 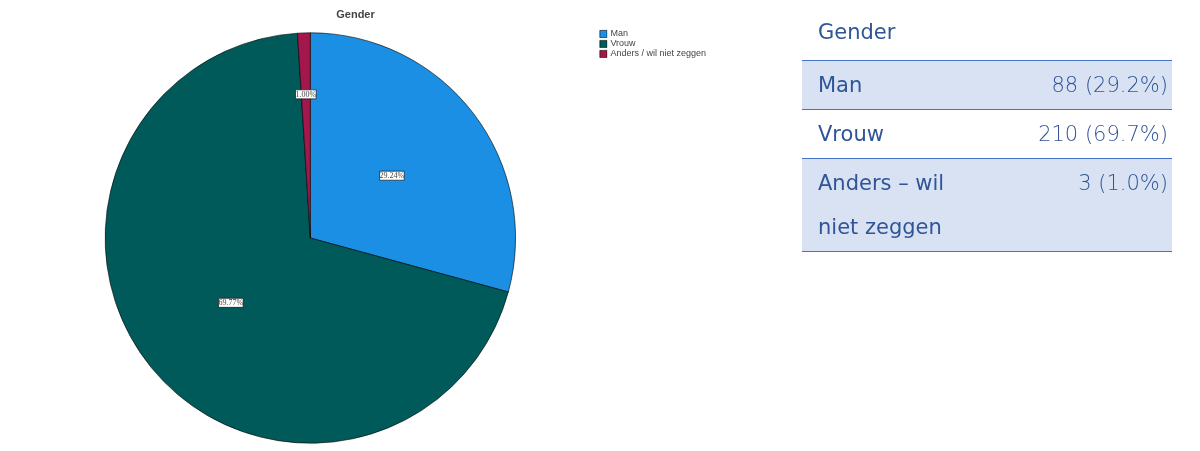 I want to click on text: Gender, so click(x=857, y=32).